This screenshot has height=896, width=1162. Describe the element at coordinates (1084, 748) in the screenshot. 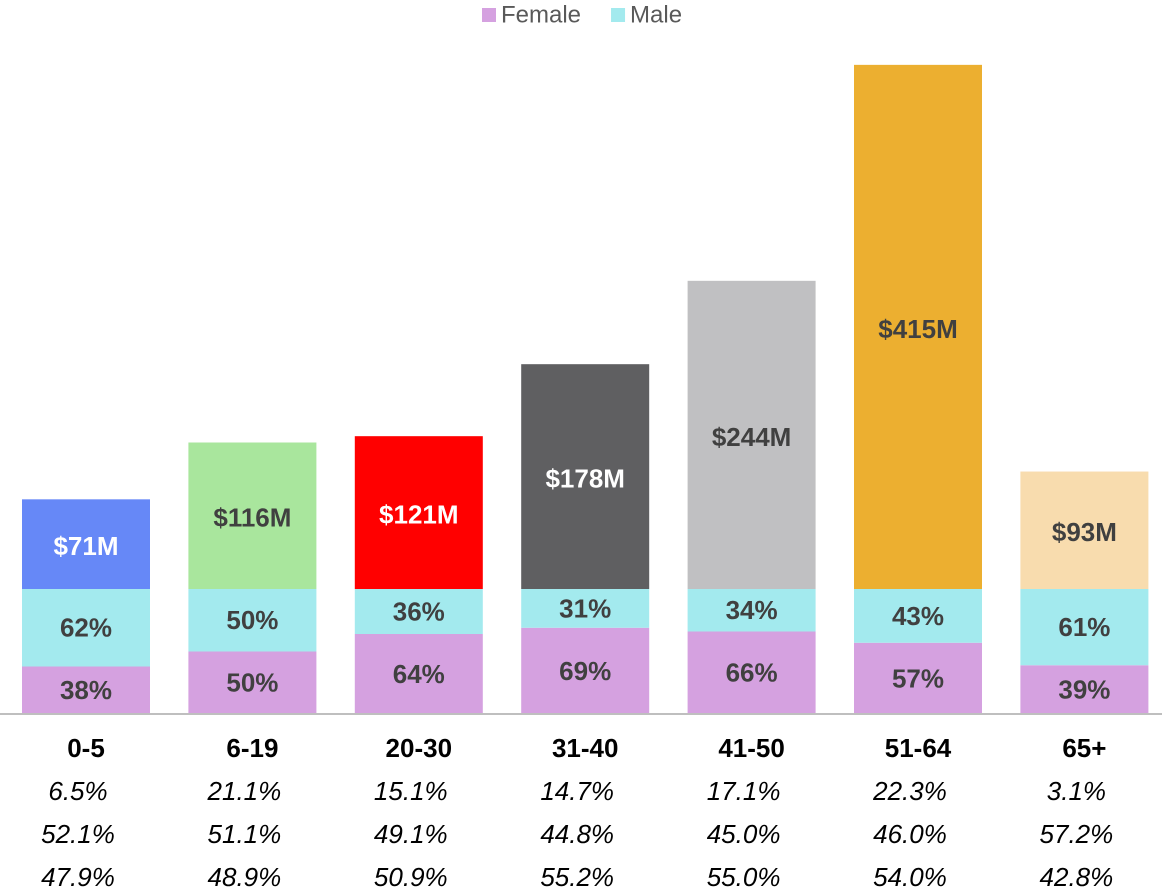

I see `category-label: 65+` at that location.